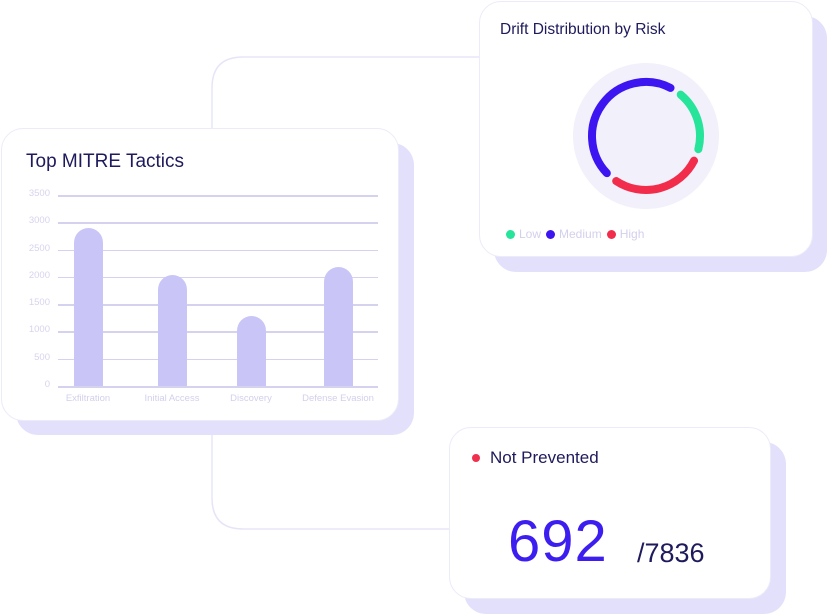  Describe the element at coordinates (172, 398) in the screenshot. I see `x-tick-label: Initial Access` at that location.